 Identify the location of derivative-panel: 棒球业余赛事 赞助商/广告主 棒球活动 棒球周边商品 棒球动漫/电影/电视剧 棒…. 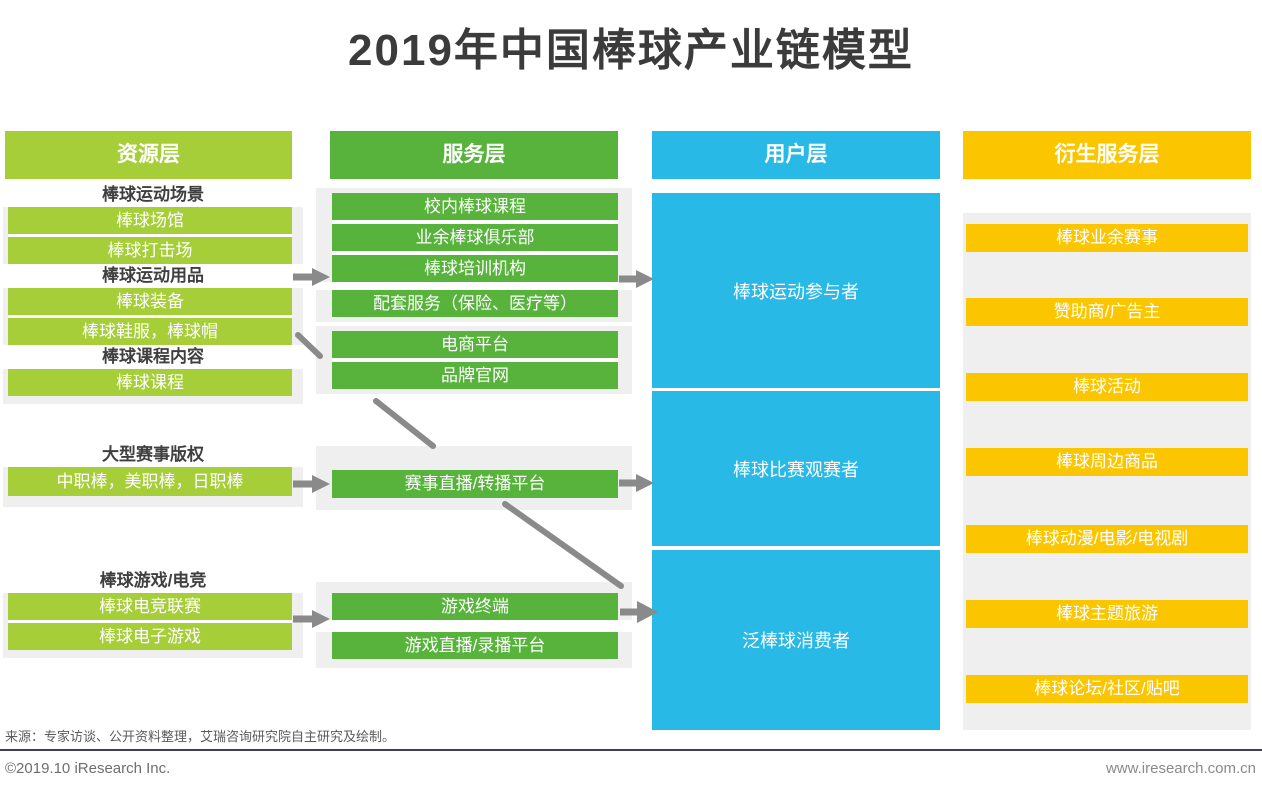
(1107, 471).